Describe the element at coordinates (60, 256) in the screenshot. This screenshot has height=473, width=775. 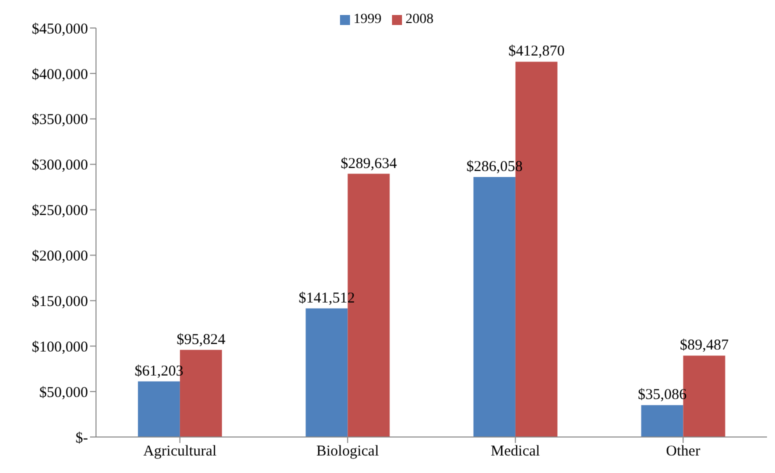
I see `y-tick-label: $200,000` at that location.